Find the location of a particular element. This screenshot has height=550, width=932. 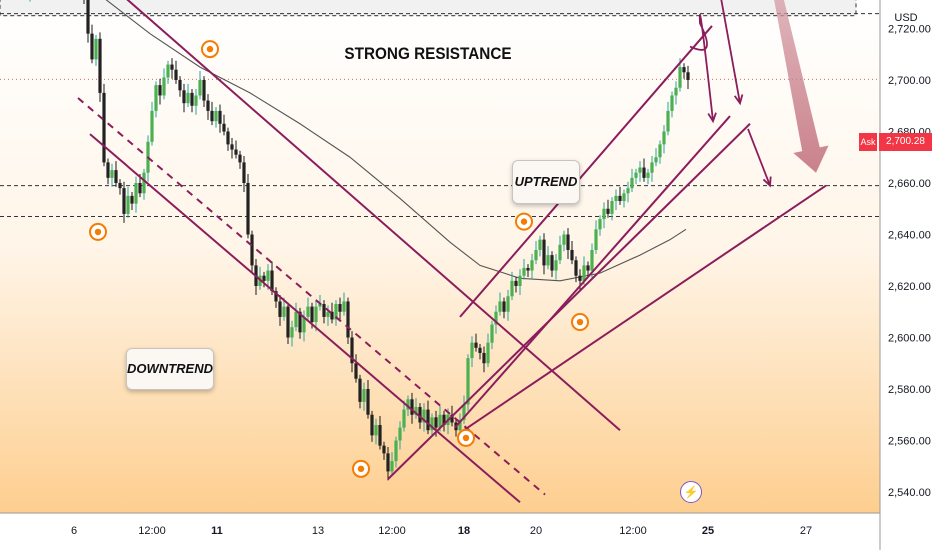

x-tick-label: 20 is located at coordinates (536, 531).